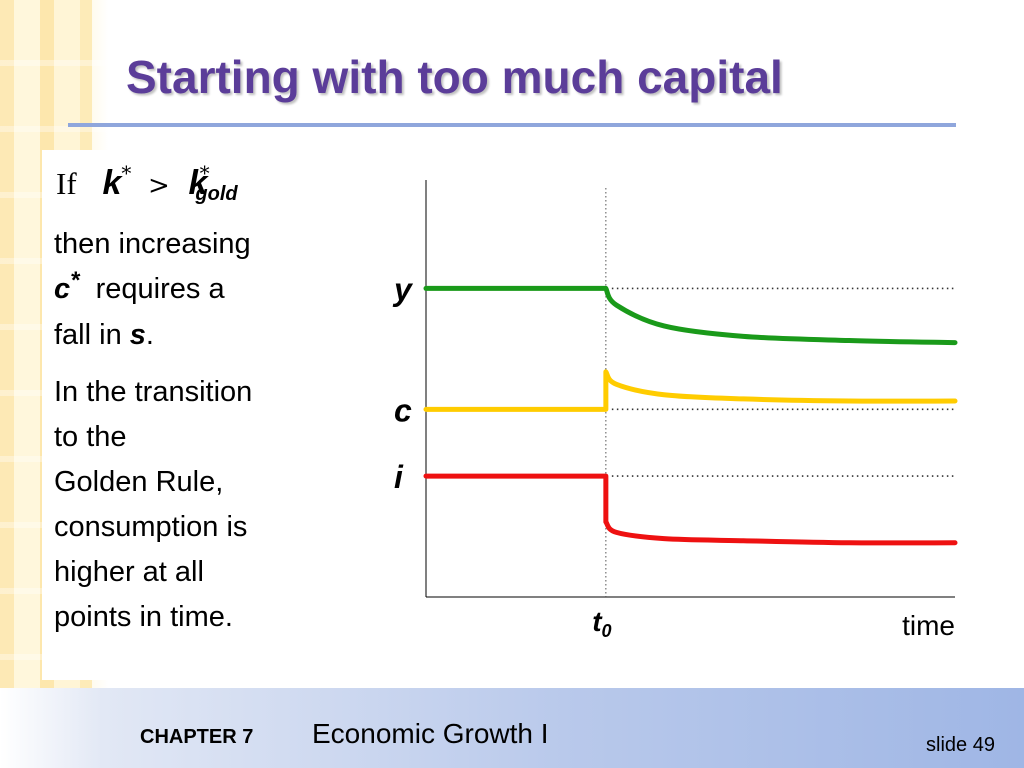  Describe the element at coordinates (607, 631) in the screenshot. I see `event-label-sub: 0` at that location.